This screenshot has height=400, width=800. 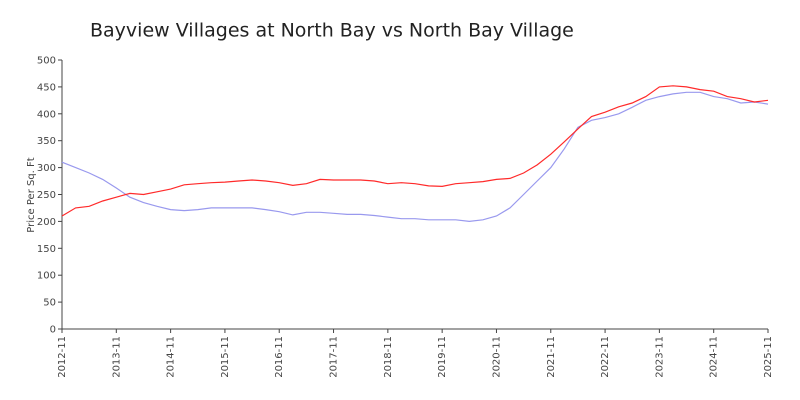 I want to click on y-tick-label: 150, so click(x=46, y=249).